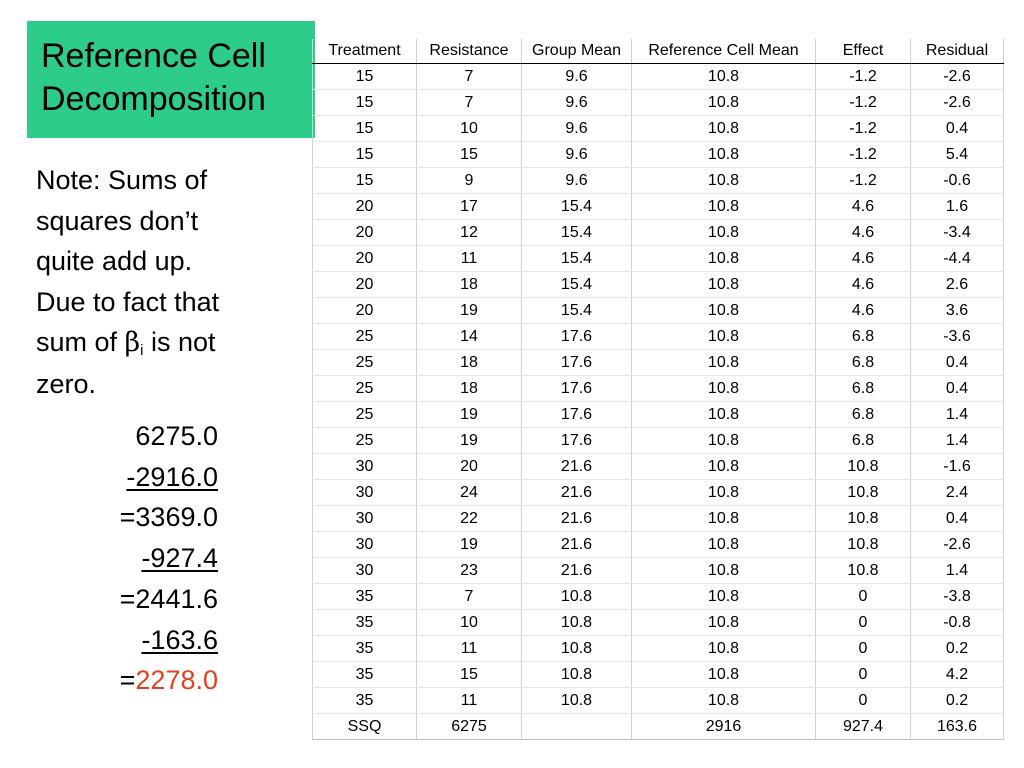 Image resolution: width=1024 pixels, height=768 pixels. I want to click on ssq-cell-reference-cell-mean: 2916, so click(723, 726).